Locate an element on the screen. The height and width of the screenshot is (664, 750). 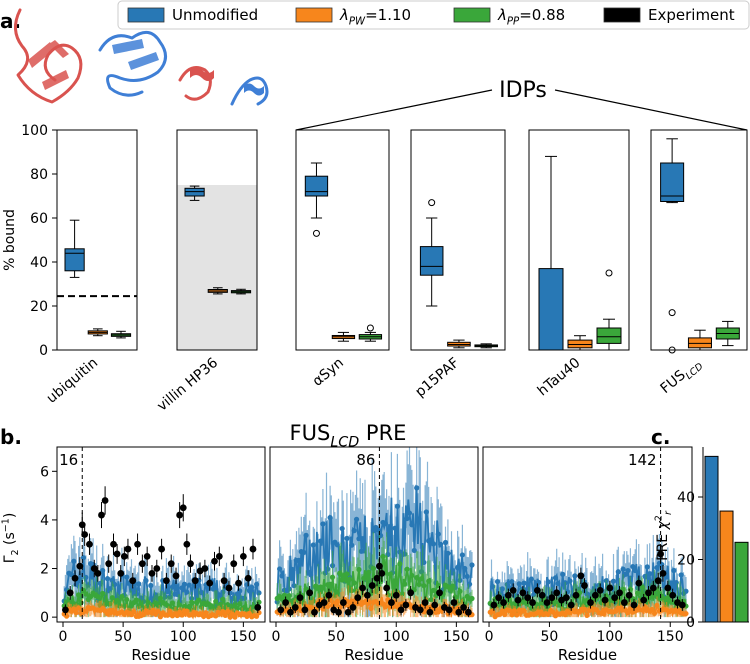
label-site-text: 142 is located at coordinates (642, 460).